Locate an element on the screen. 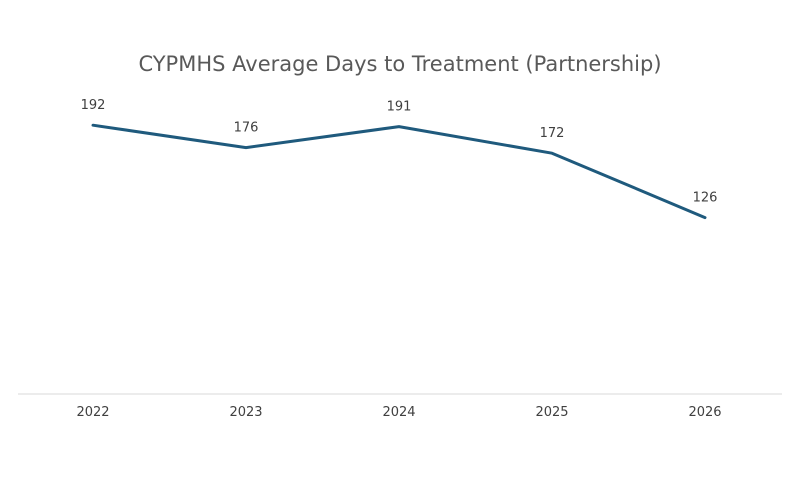 Image resolution: width=800 pixels, height=480 pixels. data-label-2026: 126 is located at coordinates (705, 198).